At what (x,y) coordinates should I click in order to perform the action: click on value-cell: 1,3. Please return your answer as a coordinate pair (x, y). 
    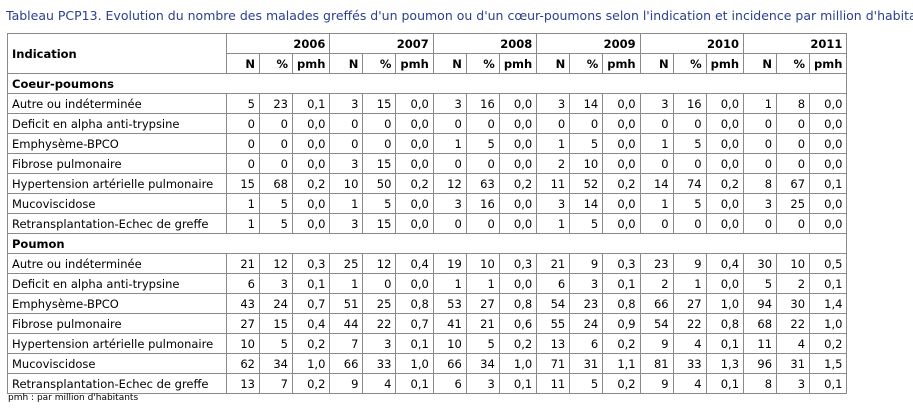
    Looking at the image, I should click on (725, 363).